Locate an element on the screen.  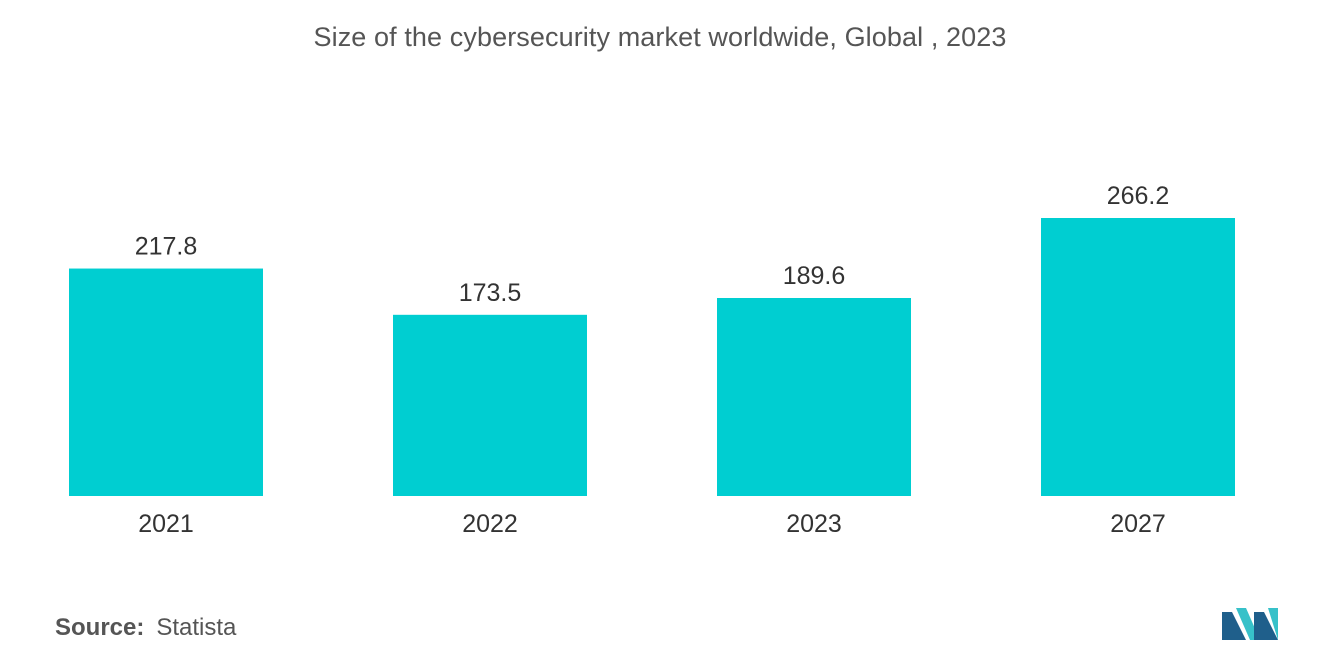
value-labels-group: 217.8 173.5 189.6 266.2 is located at coordinates (652, 244).